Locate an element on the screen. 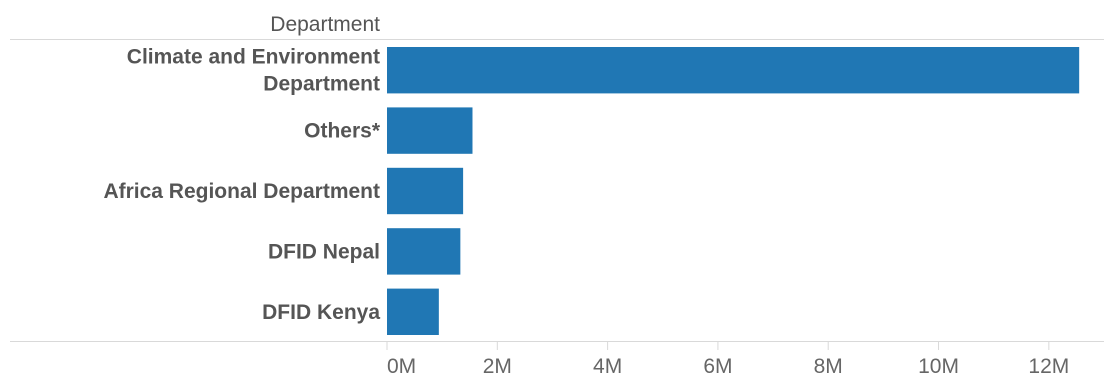 The height and width of the screenshot is (374, 1104). x-tick-label: 0M is located at coordinates (401, 364).